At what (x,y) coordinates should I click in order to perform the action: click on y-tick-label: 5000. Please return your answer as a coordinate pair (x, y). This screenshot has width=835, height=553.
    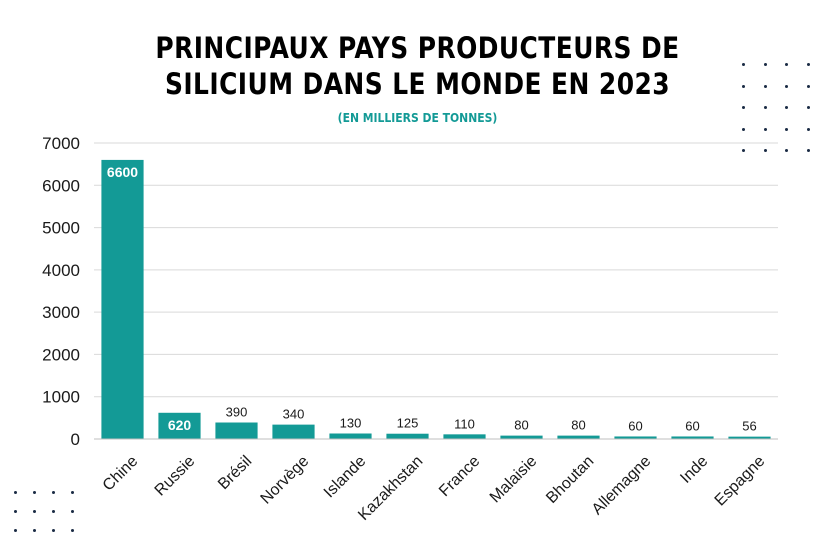
    Looking at the image, I should click on (61, 228).